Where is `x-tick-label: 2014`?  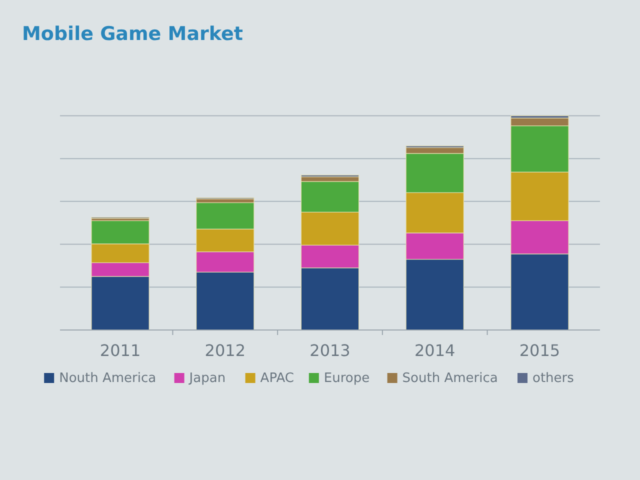
x-tick-label: 2014 is located at coordinates (435, 350).